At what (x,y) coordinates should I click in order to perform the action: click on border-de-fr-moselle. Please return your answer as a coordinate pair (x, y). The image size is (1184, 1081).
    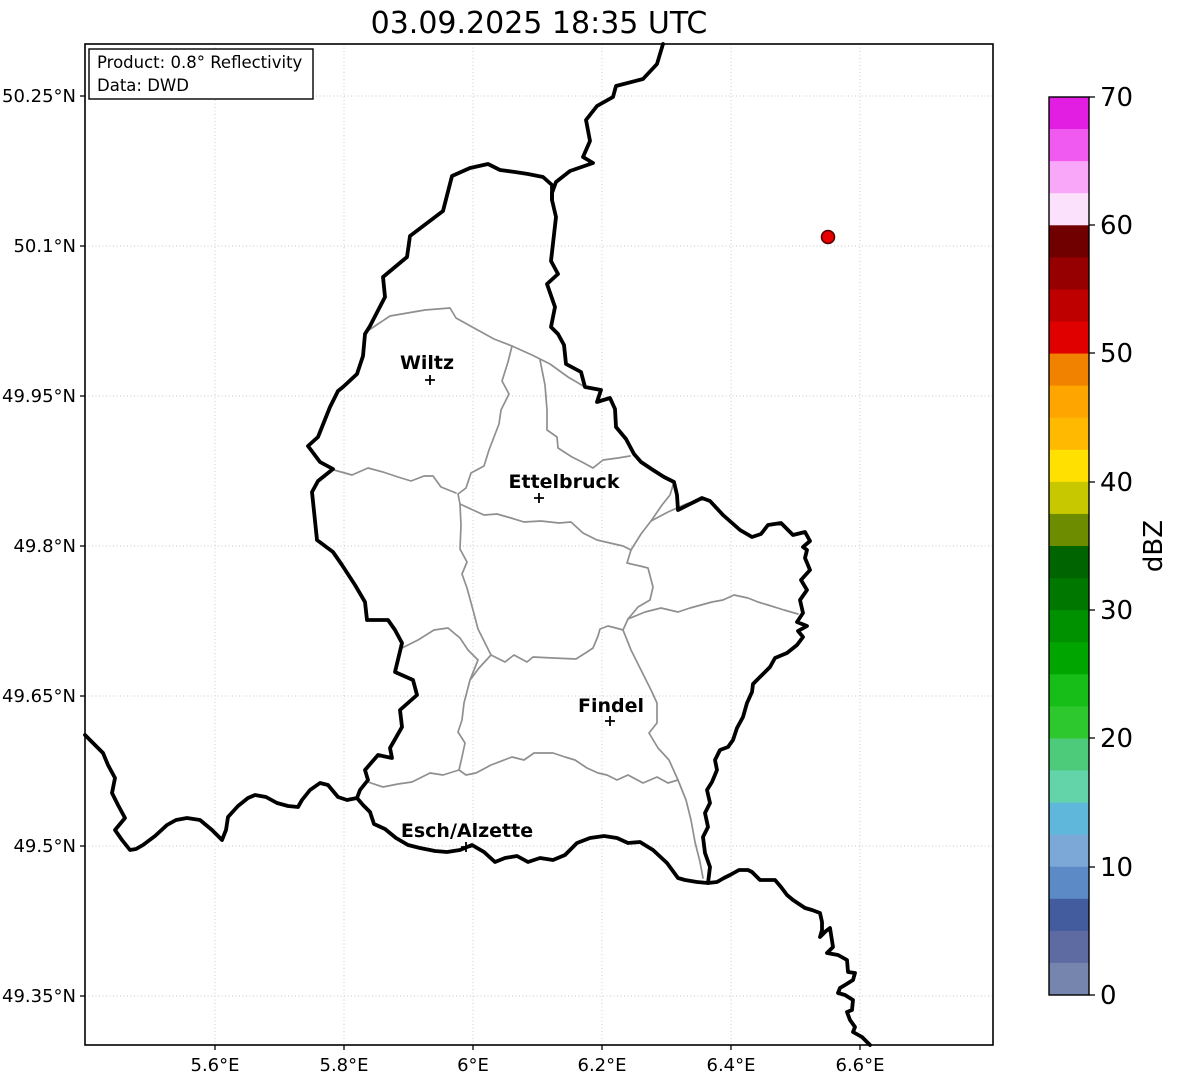
    Looking at the image, I should click on (789, 957).